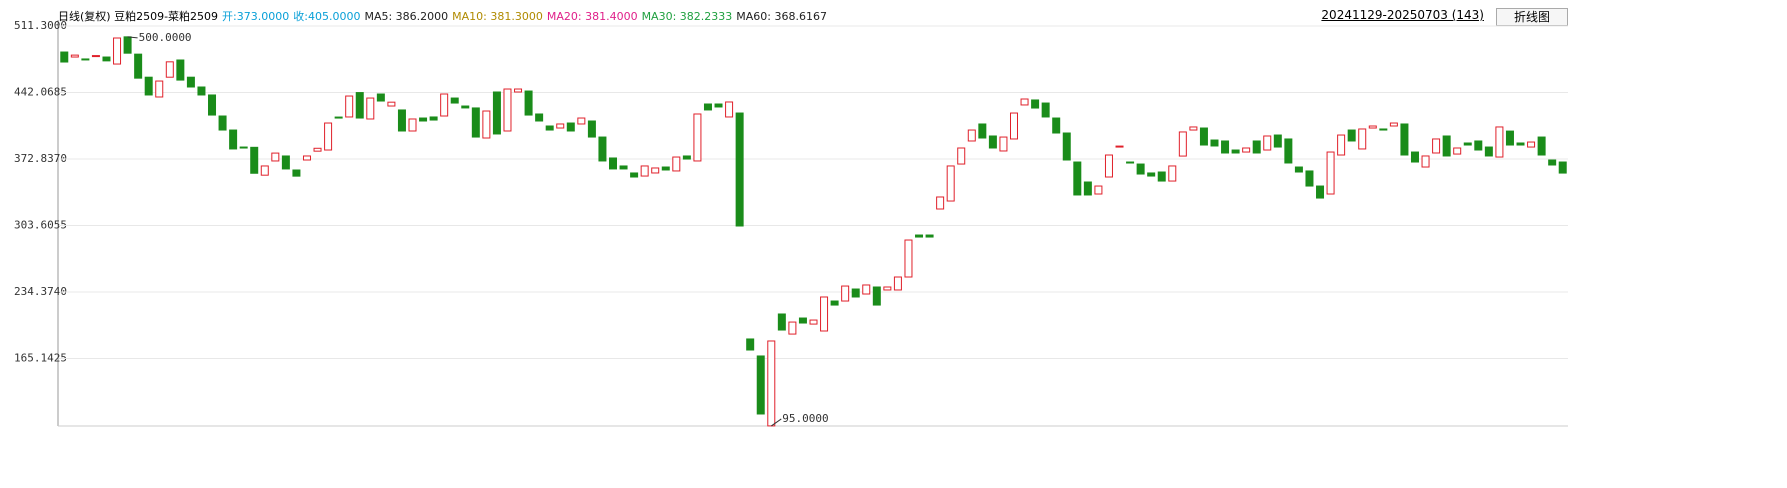 This screenshot has width=1787, height=488. What do you see at coordinates (165, 37) in the screenshot?
I see `annotation-label: 500.0000` at bounding box center [165, 37].